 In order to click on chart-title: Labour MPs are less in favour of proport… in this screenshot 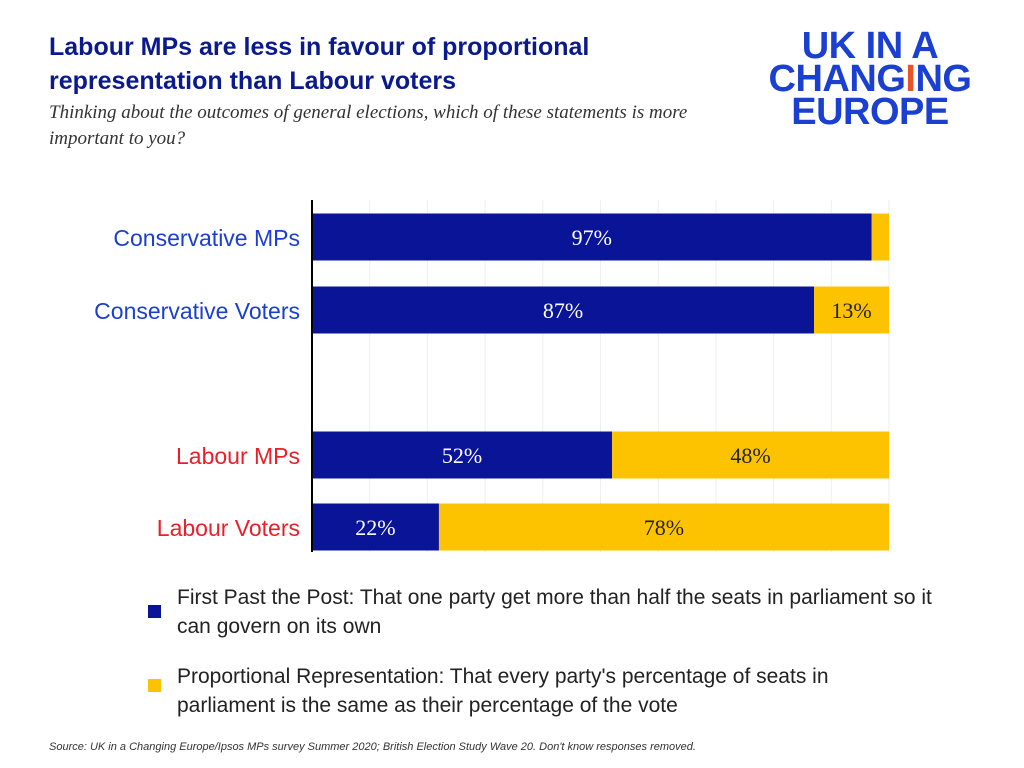, I will do `click(319, 64)`.